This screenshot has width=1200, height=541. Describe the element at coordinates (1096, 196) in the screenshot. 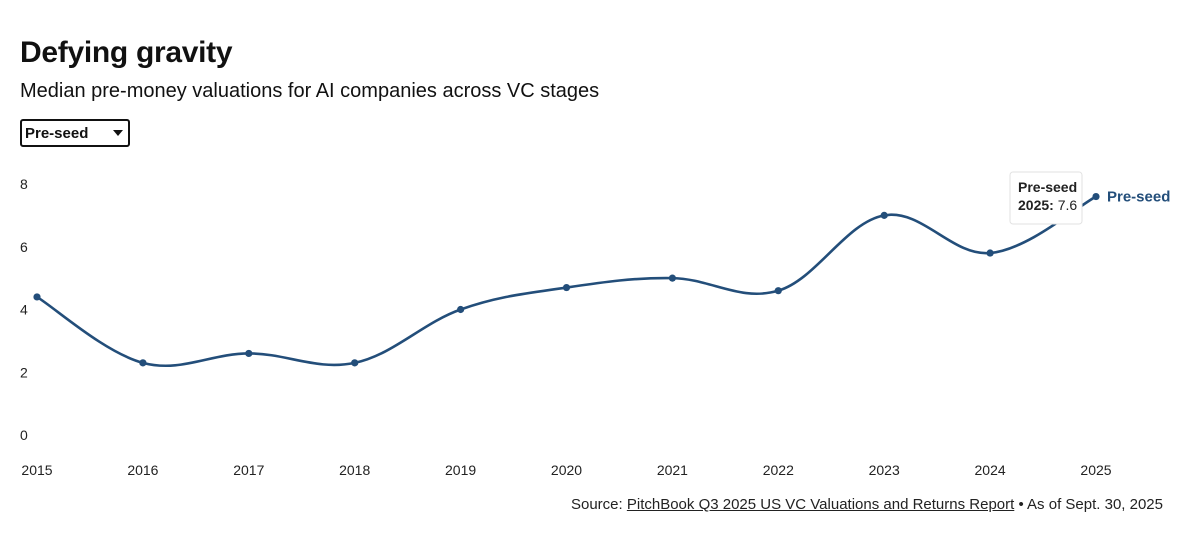

I see `data-point-2025` at that location.